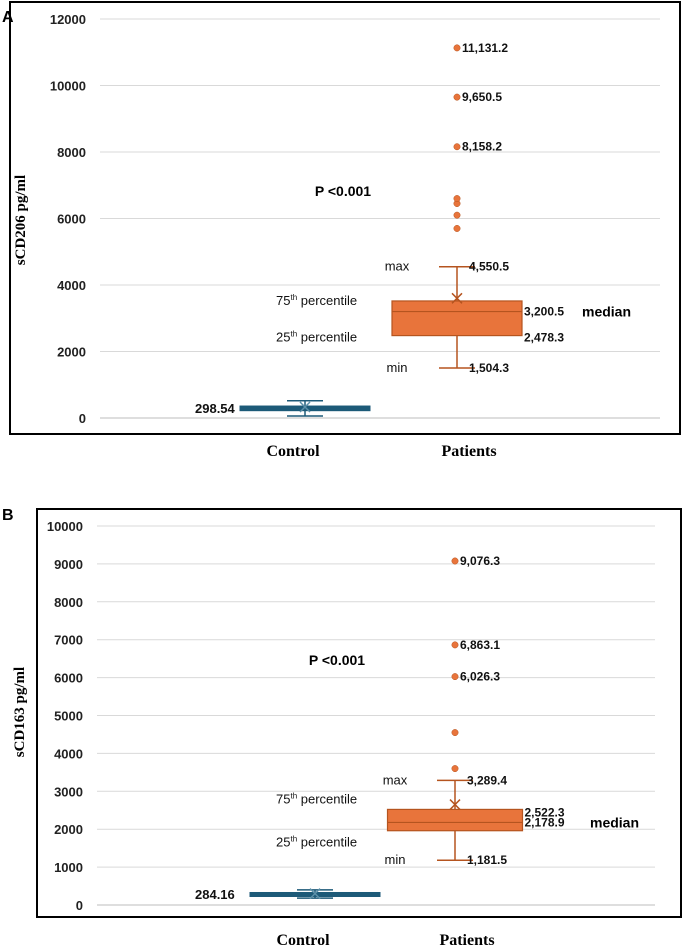 The width and height of the screenshot is (685, 950). What do you see at coordinates (468, 451) in the screenshot?
I see `panel-a-x-category-patients: Patients` at bounding box center [468, 451].